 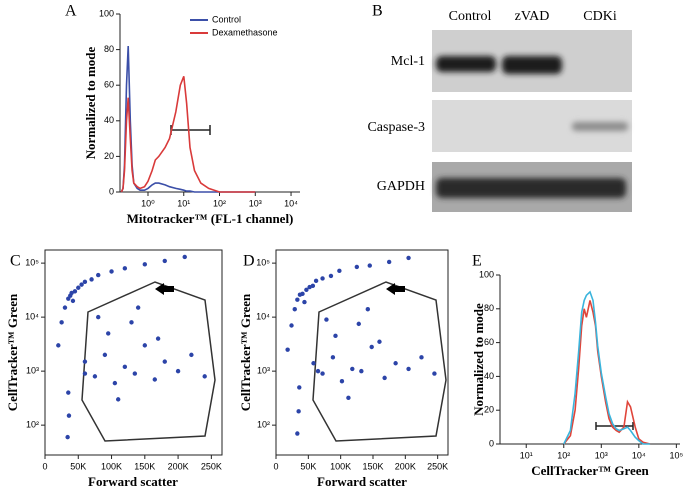 I want to click on y-tick-label: 10⁴, so click(x=32, y=317).